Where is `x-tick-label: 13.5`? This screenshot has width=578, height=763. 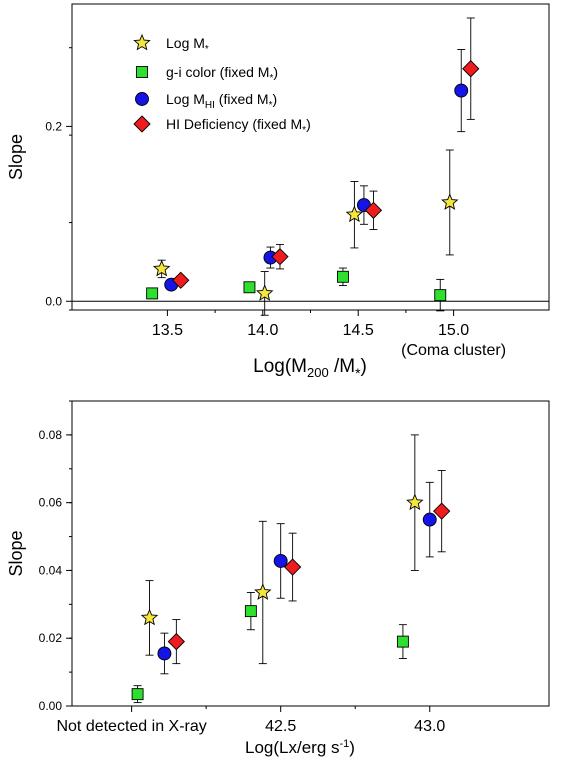 x-tick-label: 13.5 is located at coordinates (167, 330).